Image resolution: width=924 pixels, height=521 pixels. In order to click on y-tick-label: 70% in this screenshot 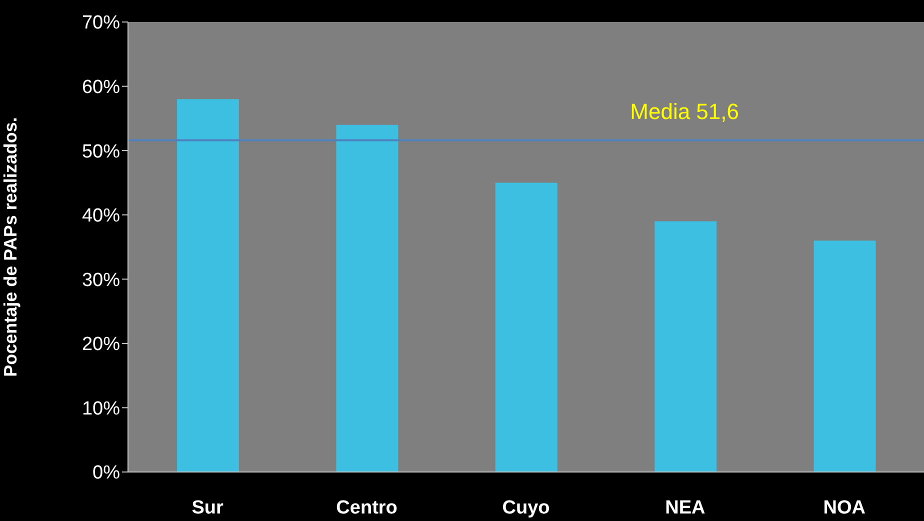, I will do `click(101, 23)`.